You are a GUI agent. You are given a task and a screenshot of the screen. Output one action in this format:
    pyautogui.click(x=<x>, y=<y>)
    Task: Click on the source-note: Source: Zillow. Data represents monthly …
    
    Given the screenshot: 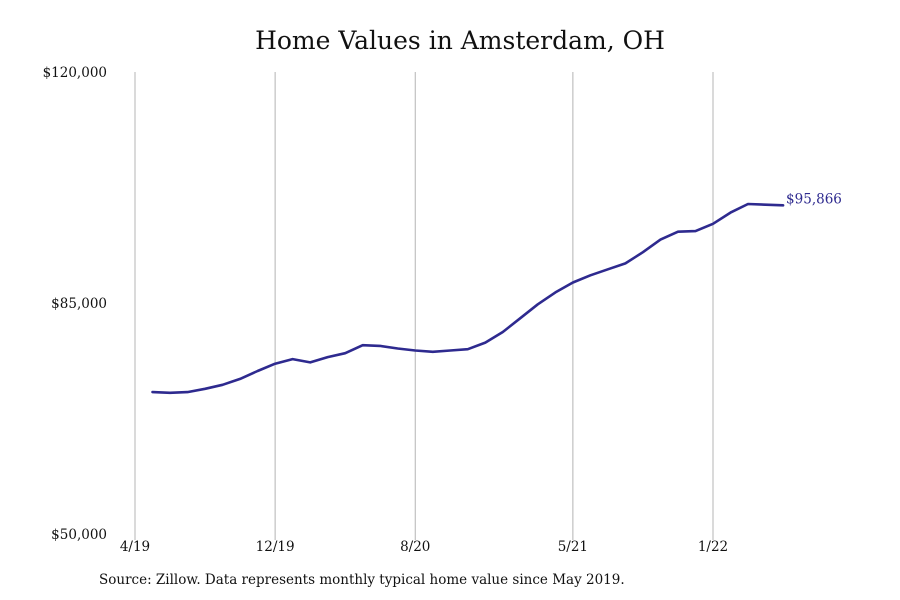 What is the action you would take?
    pyautogui.click(x=362, y=580)
    